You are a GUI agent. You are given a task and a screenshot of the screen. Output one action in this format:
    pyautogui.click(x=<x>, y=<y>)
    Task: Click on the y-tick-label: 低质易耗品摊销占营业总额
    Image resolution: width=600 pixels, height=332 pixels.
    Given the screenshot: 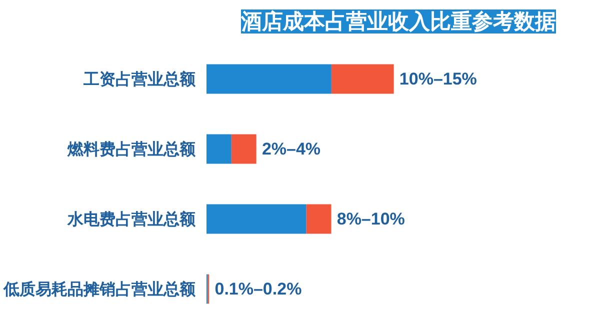 What is the action you would take?
    pyautogui.click(x=99, y=289)
    